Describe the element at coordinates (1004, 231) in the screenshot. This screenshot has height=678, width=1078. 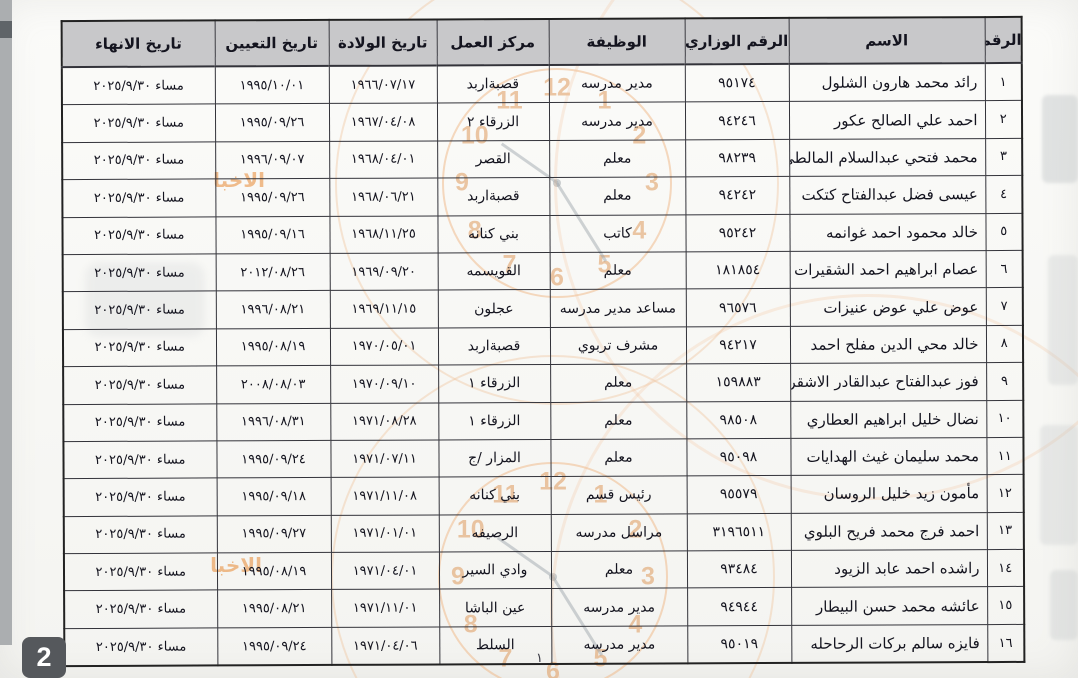
I see `table-cell-num: ٥` at that location.